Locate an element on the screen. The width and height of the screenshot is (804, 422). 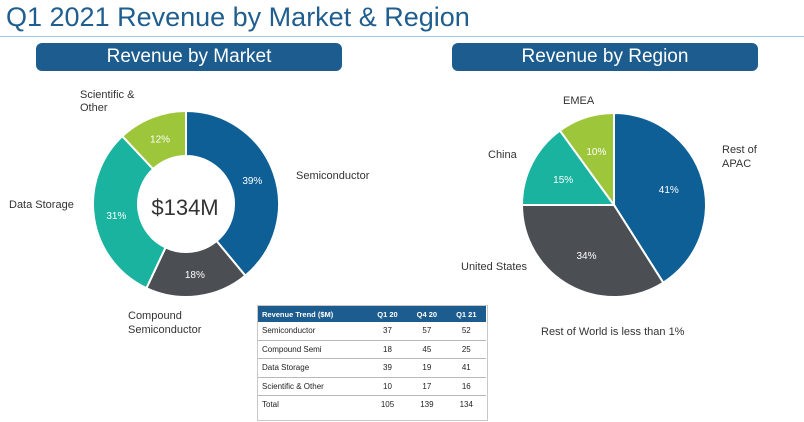
table-row: Scientific & Other 10 17 16 is located at coordinates (372, 386).